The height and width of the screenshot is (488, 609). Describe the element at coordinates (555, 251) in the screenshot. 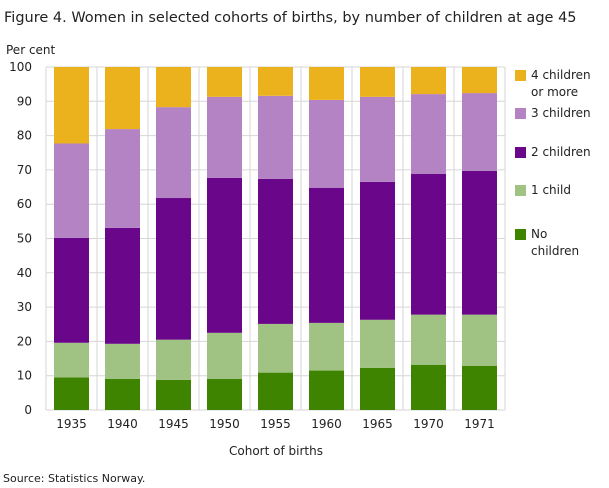

I see `legend-label: children` at that location.